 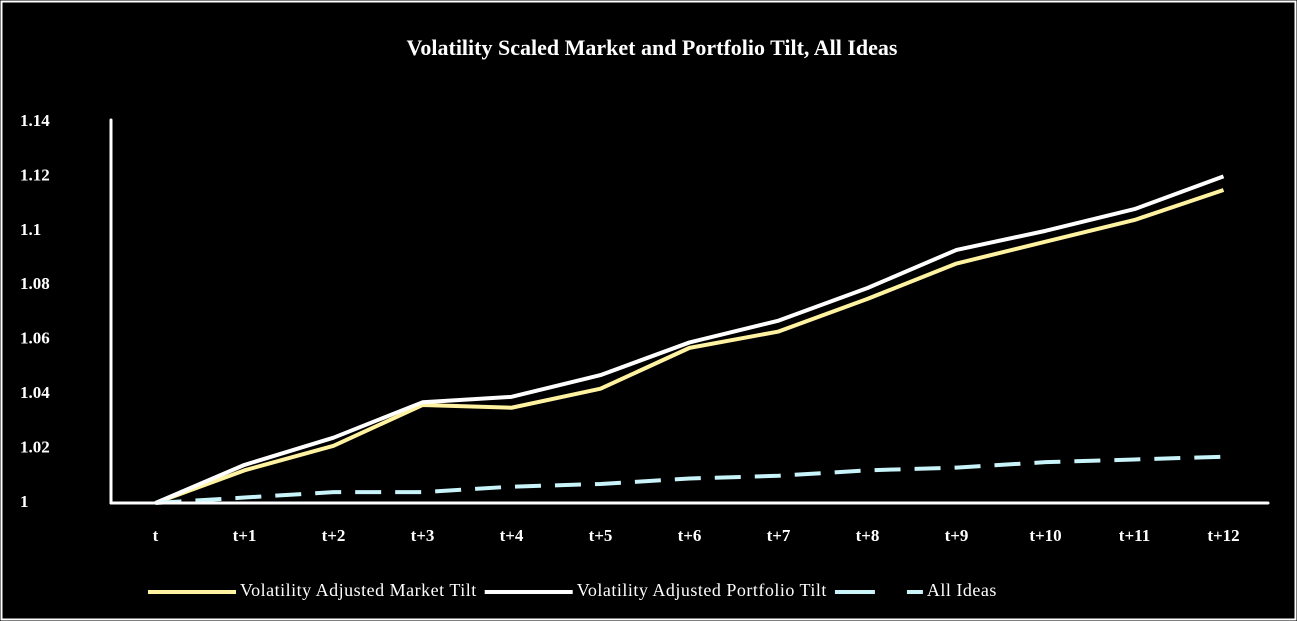 What do you see at coordinates (689, 479) in the screenshot?
I see `line-series` at bounding box center [689, 479].